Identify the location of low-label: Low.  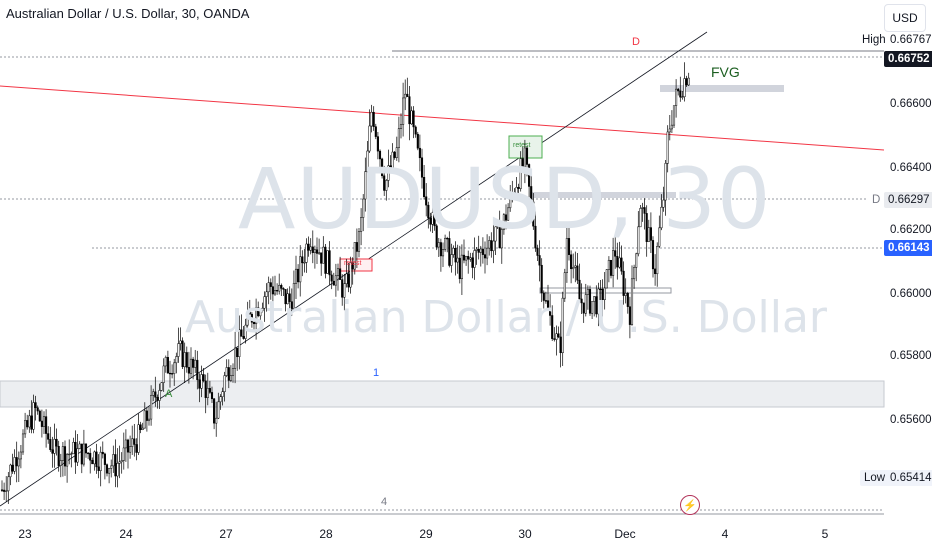
(875, 478).